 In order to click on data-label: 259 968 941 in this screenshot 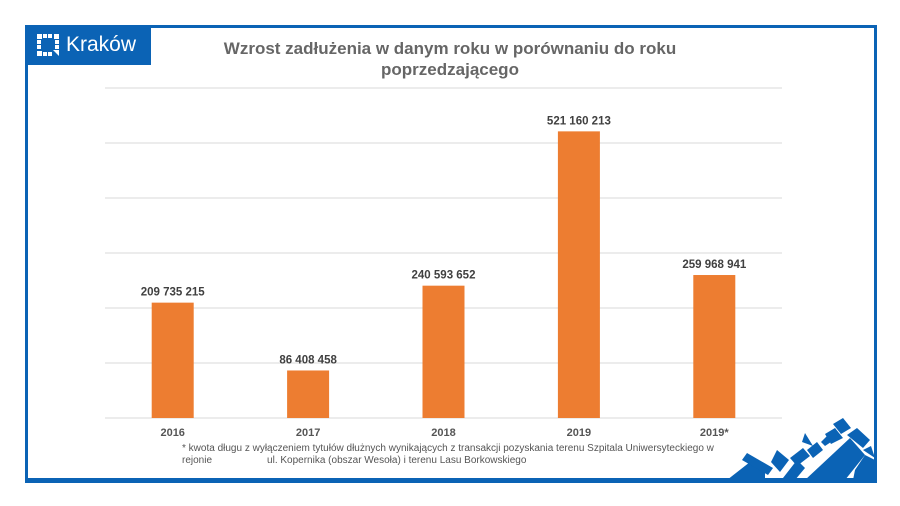, I will do `click(714, 265)`.